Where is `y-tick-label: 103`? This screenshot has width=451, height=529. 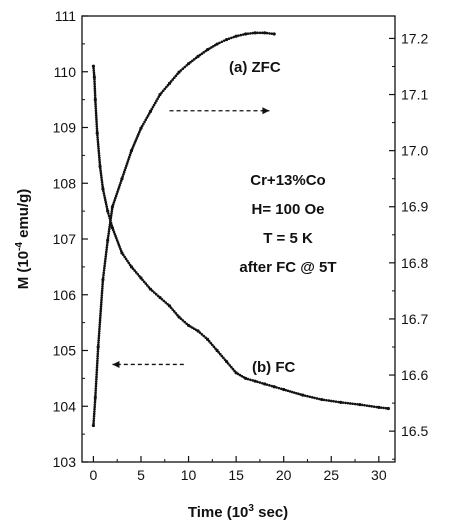 y-tick-label: 103 is located at coordinates (65, 462).